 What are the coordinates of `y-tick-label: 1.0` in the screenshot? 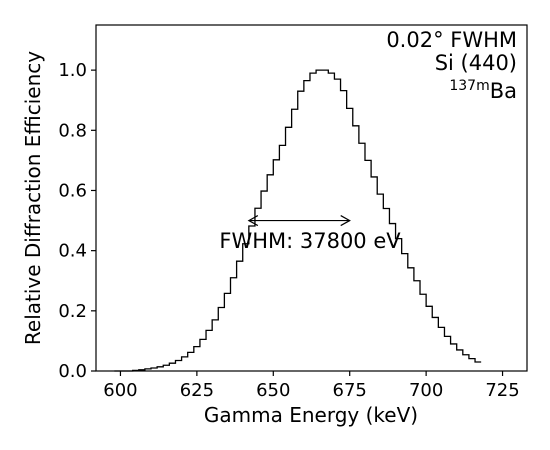 It's located at (72, 70).